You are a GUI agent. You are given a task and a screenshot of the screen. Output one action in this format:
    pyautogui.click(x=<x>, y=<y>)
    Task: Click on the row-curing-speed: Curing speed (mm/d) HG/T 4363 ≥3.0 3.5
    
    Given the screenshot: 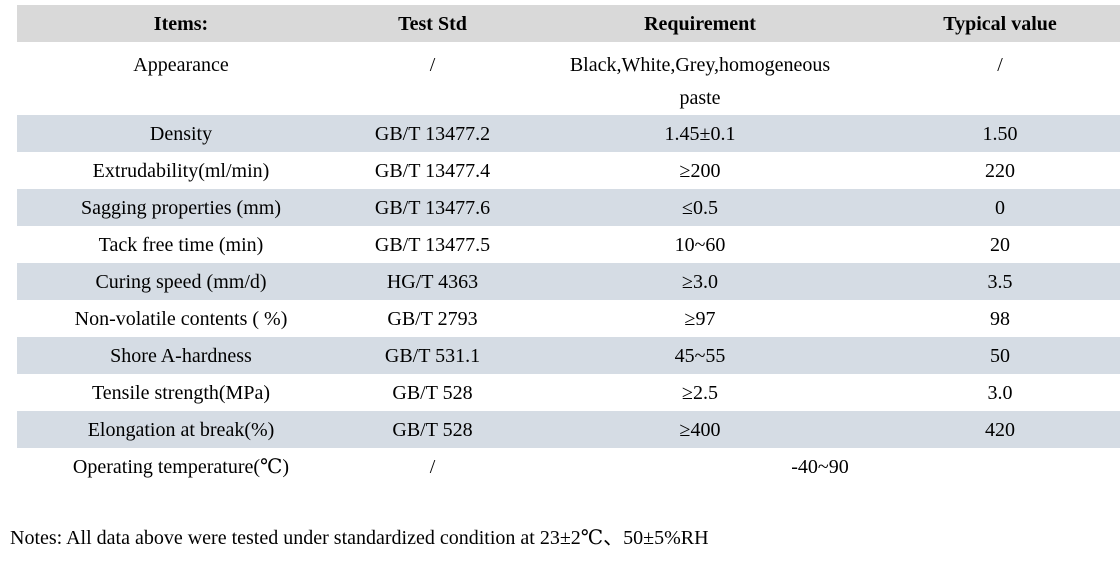 What is the action you would take?
    pyautogui.click(x=568, y=281)
    